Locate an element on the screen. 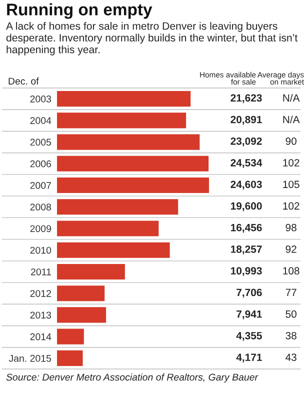 Image resolution: width=306 pixels, height=394 pixels. text: 50 is located at coordinates (291, 314).